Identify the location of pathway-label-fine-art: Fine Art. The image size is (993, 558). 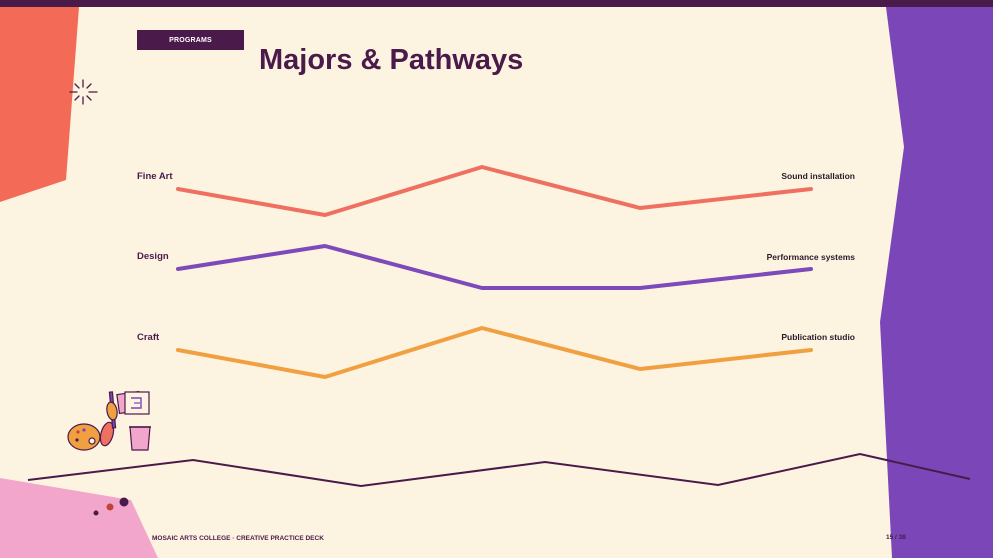
(155, 176).